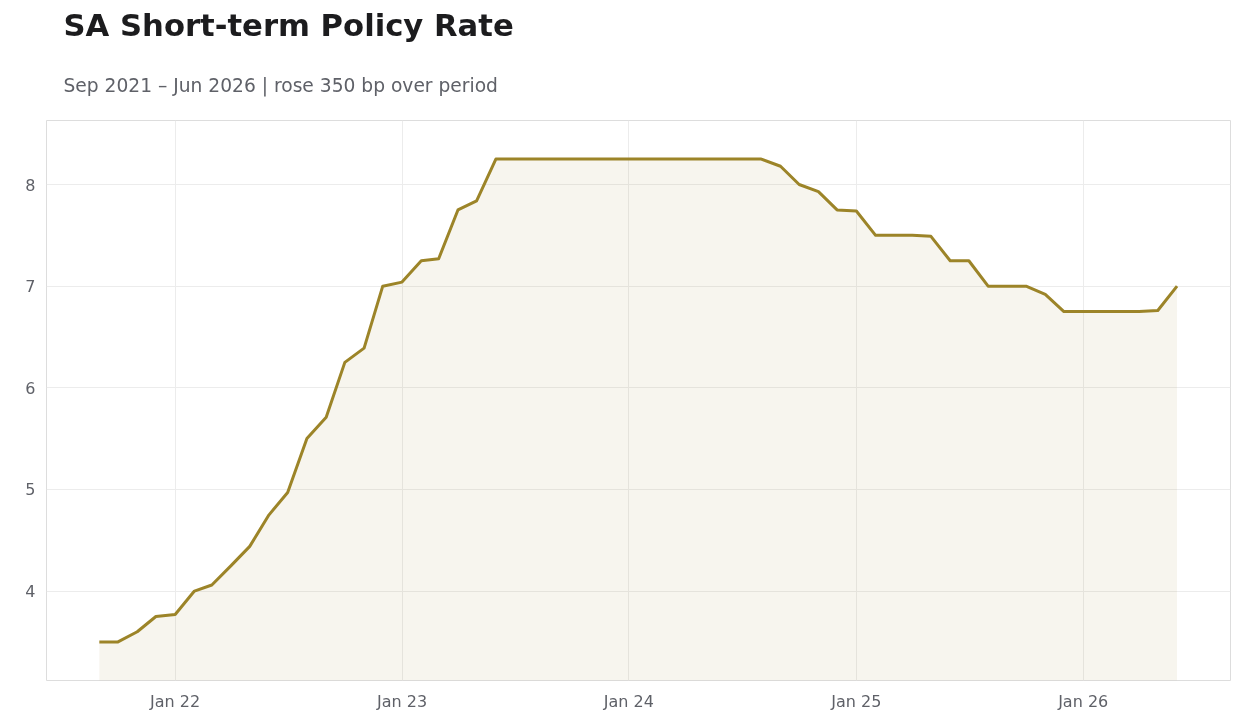 The height and width of the screenshot is (728, 1260). I want to click on x-tick-label: Jan 25, so click(856, 701).